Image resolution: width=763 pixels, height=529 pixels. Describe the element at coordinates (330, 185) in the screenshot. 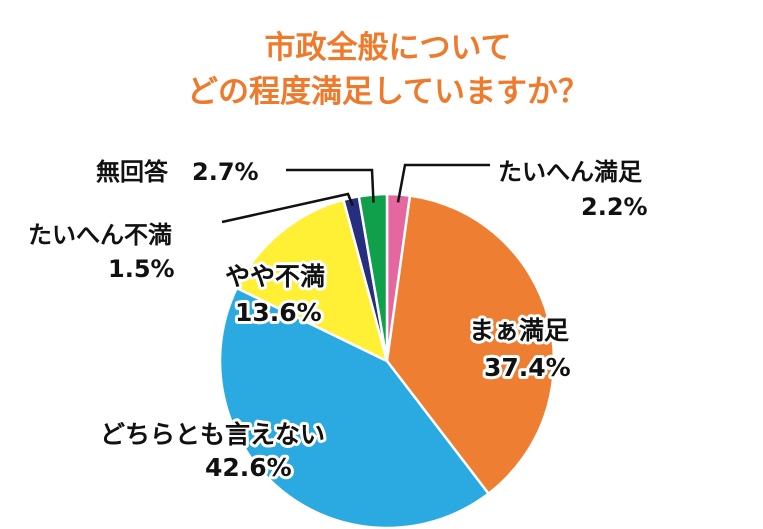

I see `leader-no-answer` at that location.